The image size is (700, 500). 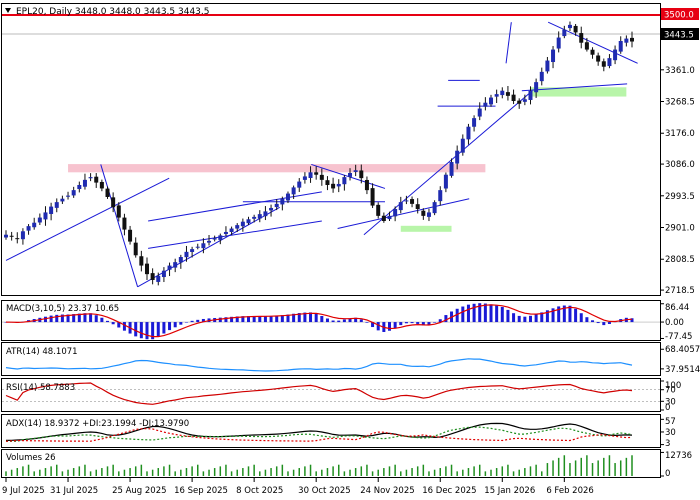 I want to click on plus-di-line, so click(x=319, y=434).